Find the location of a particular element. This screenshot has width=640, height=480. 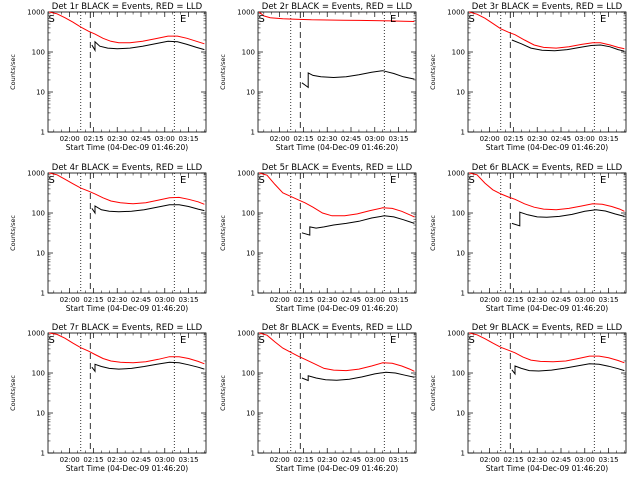

chart-title: Det 3r BLACK = Events, RED = LLD is located at coordinates (547, 7).